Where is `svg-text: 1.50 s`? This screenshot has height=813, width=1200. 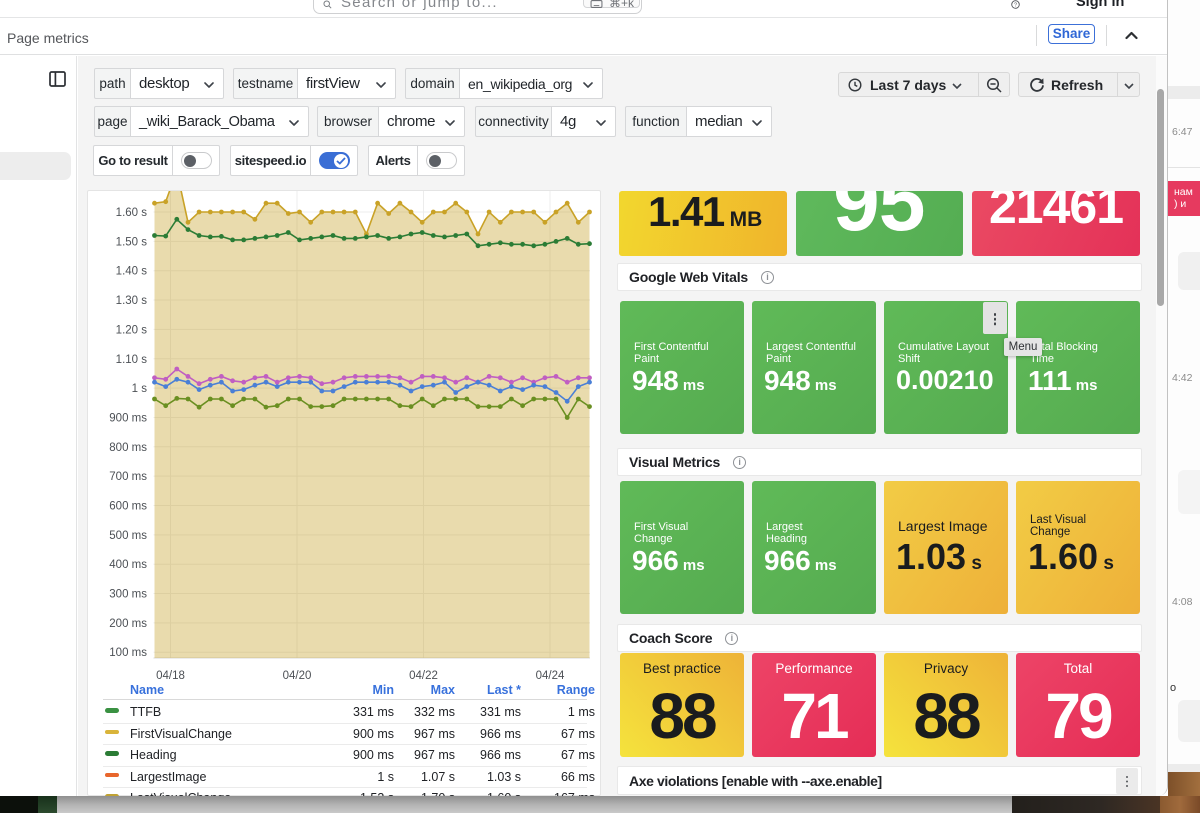
svg-text: 1.50 s is located at coordinates (132, 242).